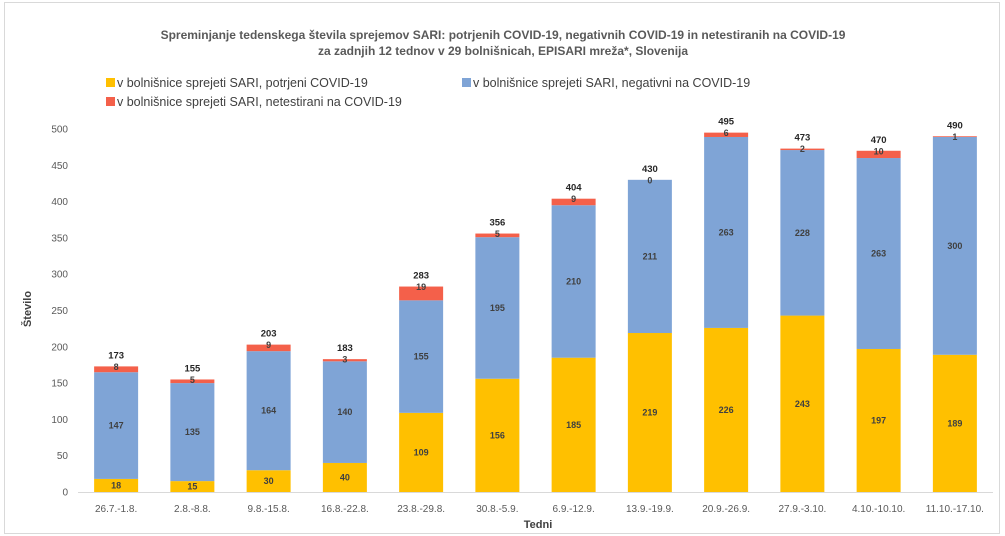  I want to click on data-label-confirmed: 109, so click(421, 452).